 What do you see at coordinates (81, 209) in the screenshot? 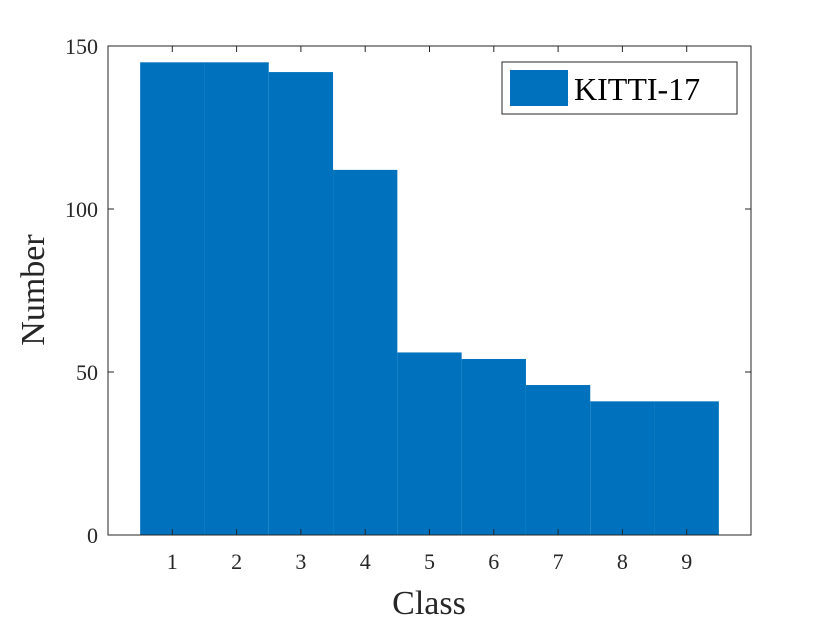
I see `y-tick-label-100: 100` at bounding box center [81, 209].